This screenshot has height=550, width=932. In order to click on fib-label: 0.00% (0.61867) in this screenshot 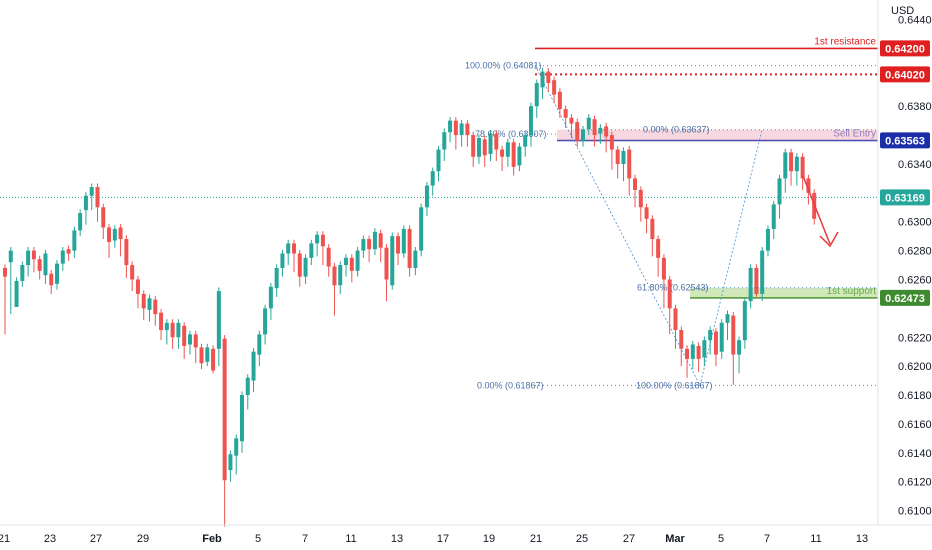, I will do `click(510, 385)`.